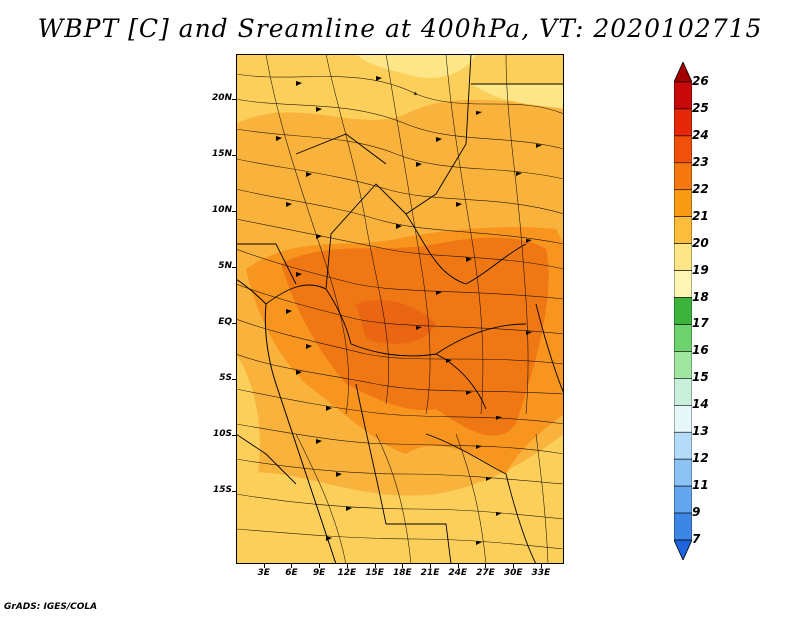 The height and width of the screenshot is (618, 800). Describe the element at coordinates (700, 242) in the screenshot. I see `colorbar-label: 20` at that location.